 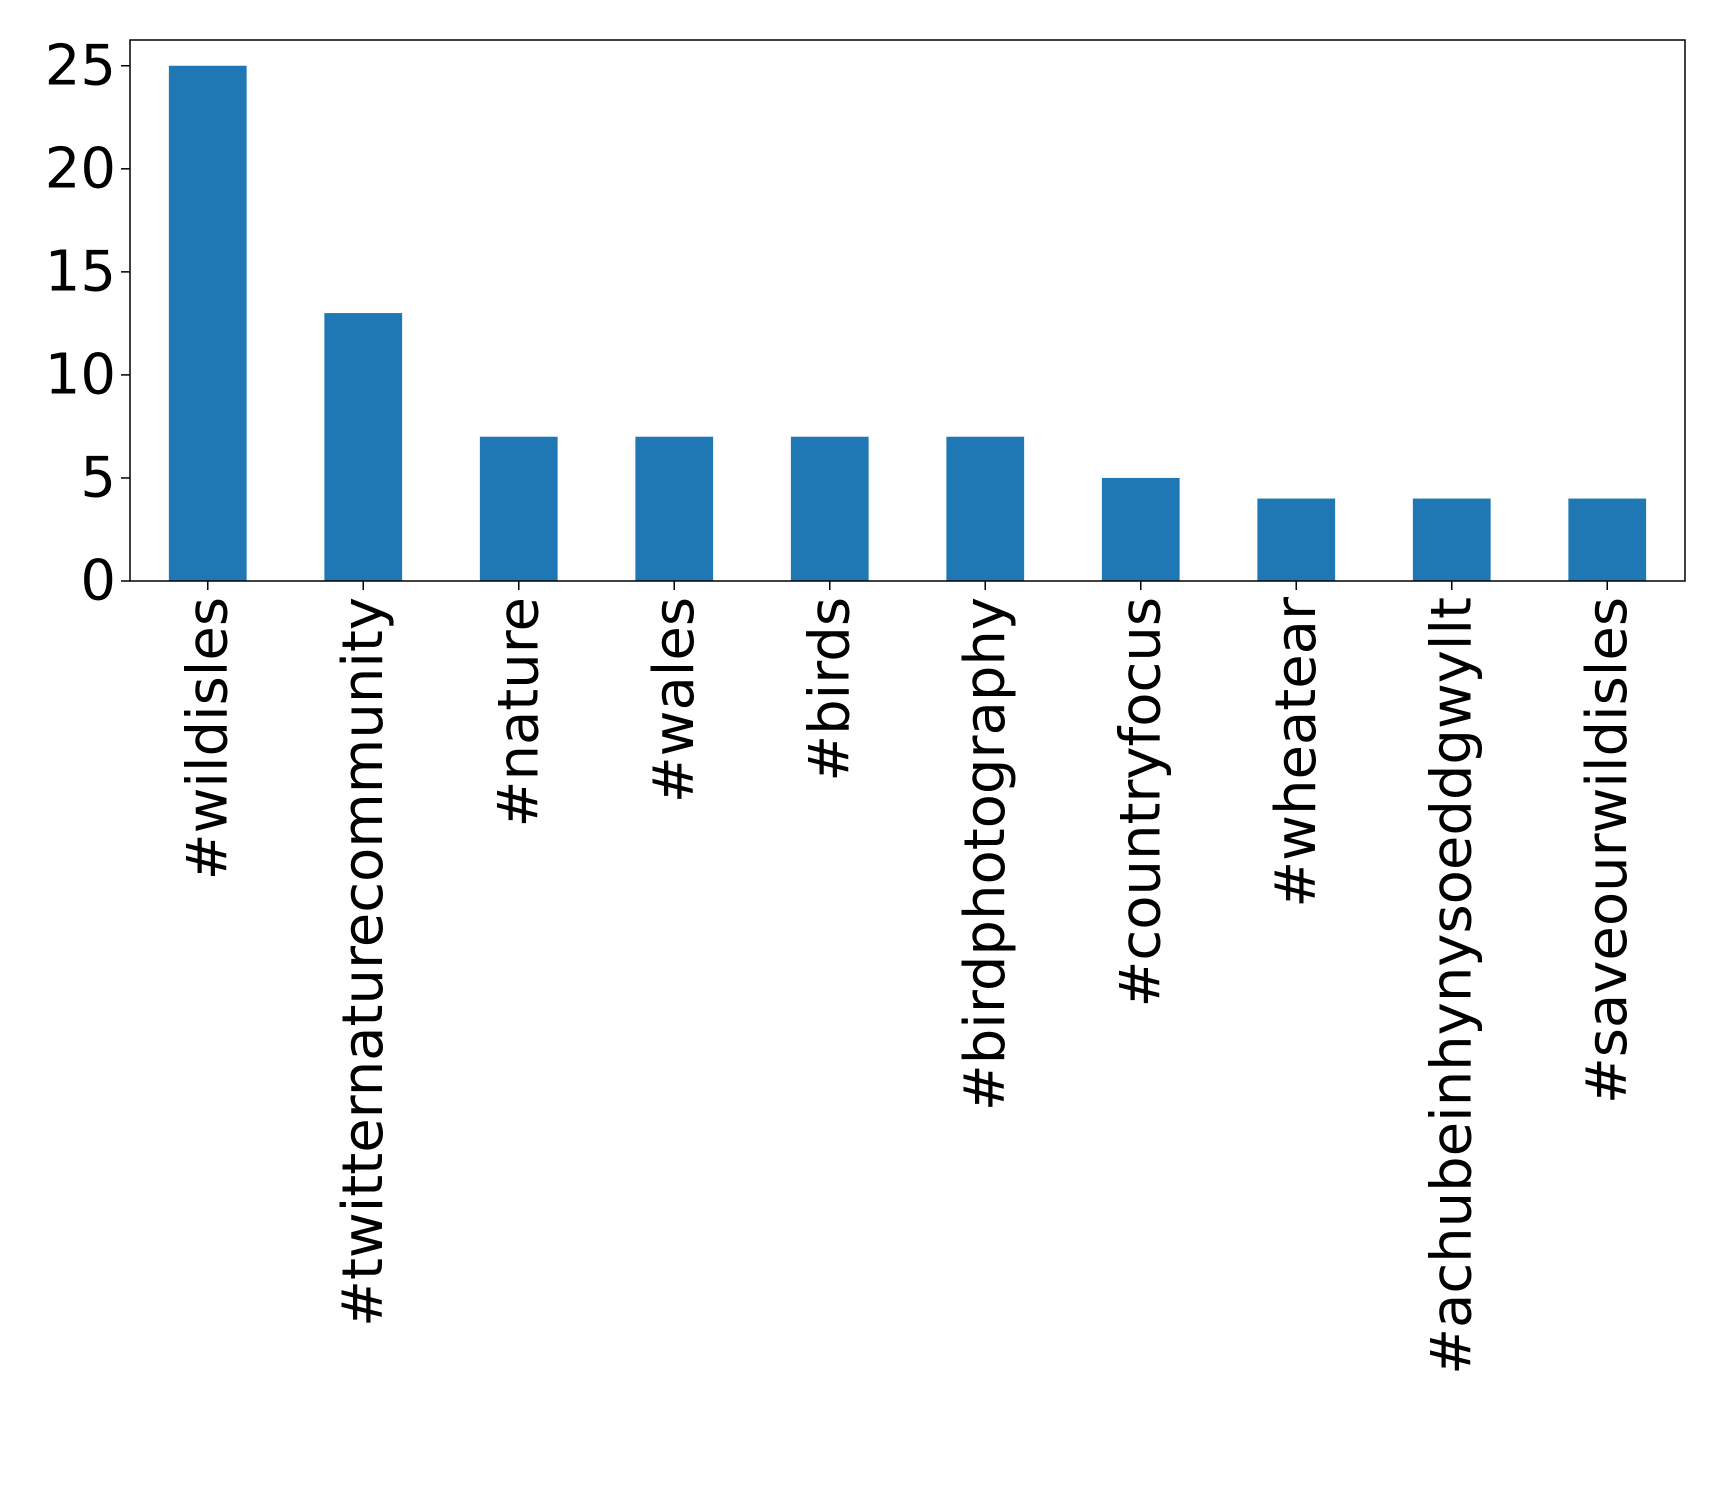 I want to click on bar-nature, so click(x=518, y=508).